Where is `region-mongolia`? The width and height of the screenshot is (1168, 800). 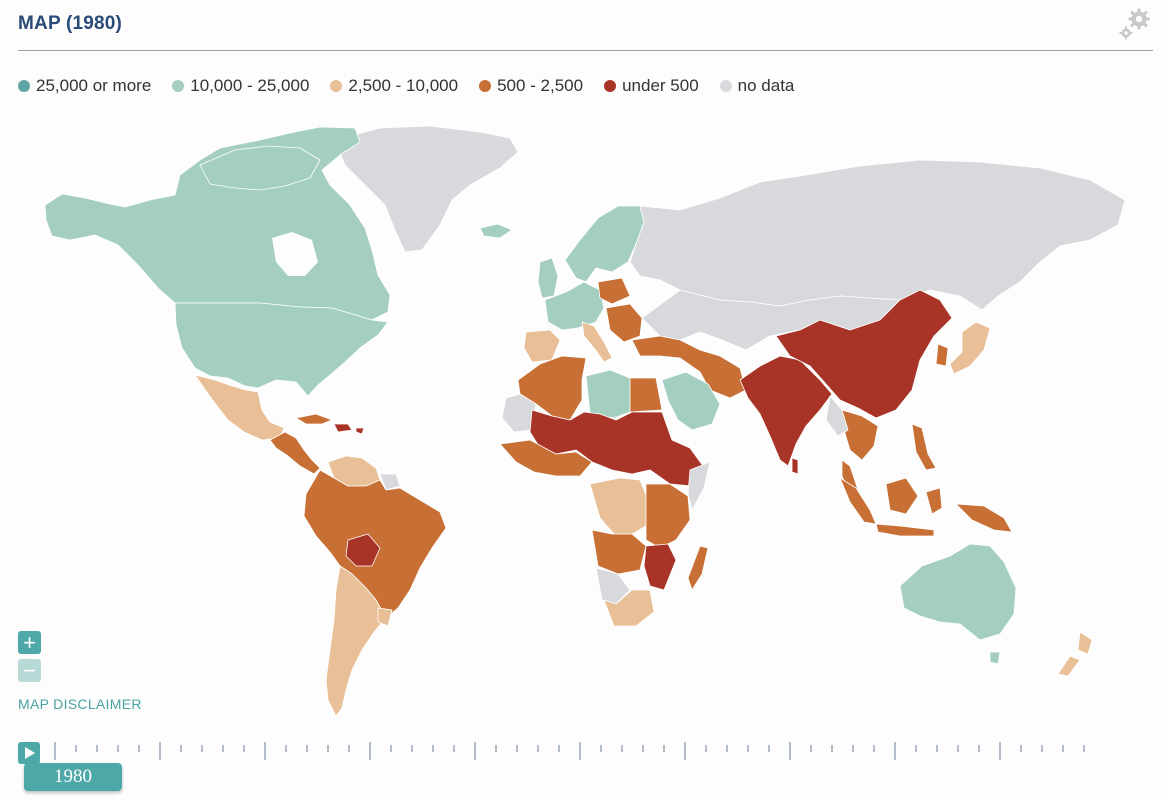 region-mongolia is located at coordinates (837, 416).